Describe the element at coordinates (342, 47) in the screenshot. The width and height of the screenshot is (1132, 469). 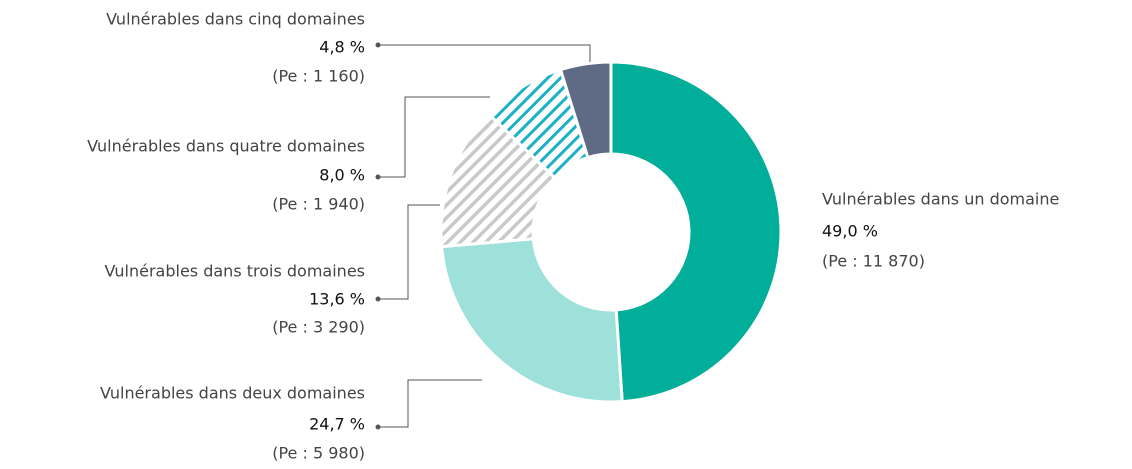
I see `value-label: 4,8 %` at that location.